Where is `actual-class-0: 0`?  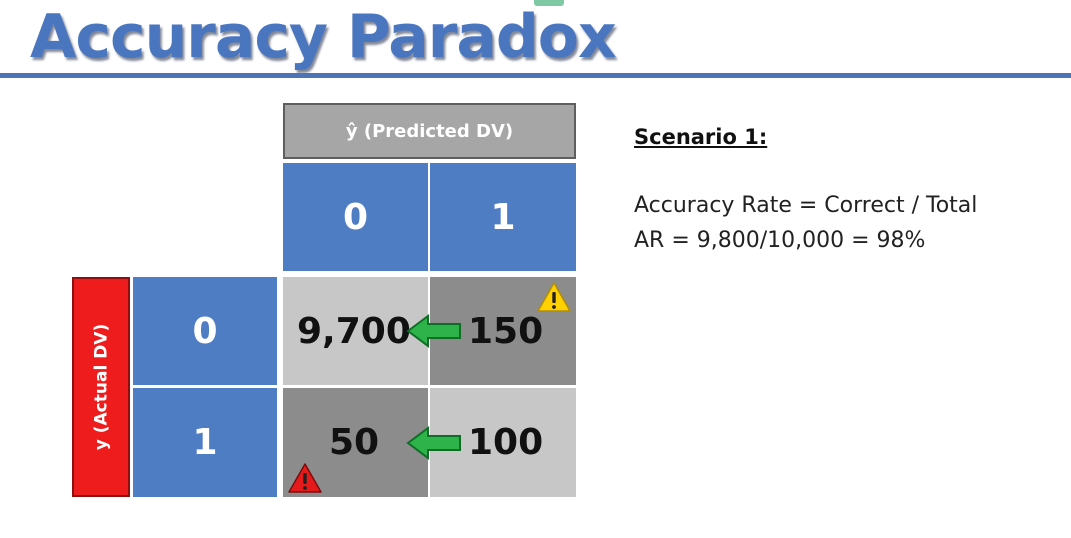 actual-class-0: 0 is located at coordinates (205, 331).